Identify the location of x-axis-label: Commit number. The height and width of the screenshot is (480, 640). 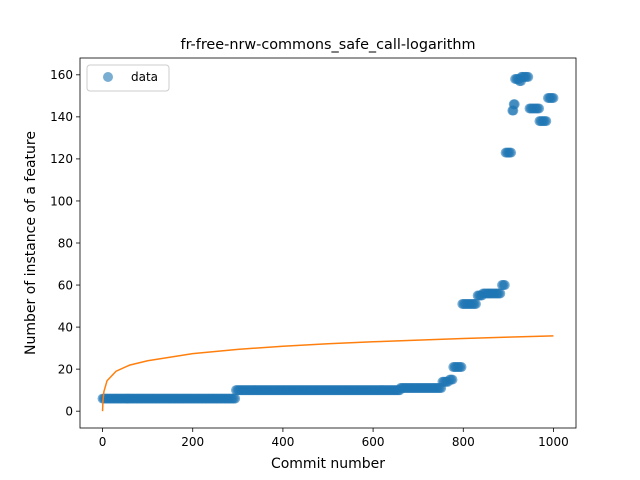
(328, 464).